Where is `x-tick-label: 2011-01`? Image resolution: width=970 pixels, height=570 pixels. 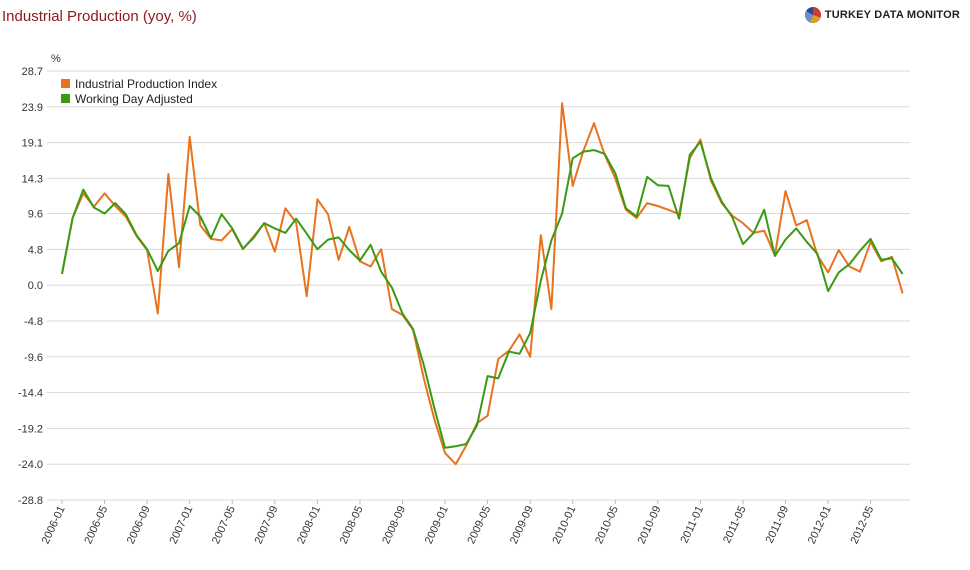
x-tick-label: 2011-01 is located at coordinates (693, 524).